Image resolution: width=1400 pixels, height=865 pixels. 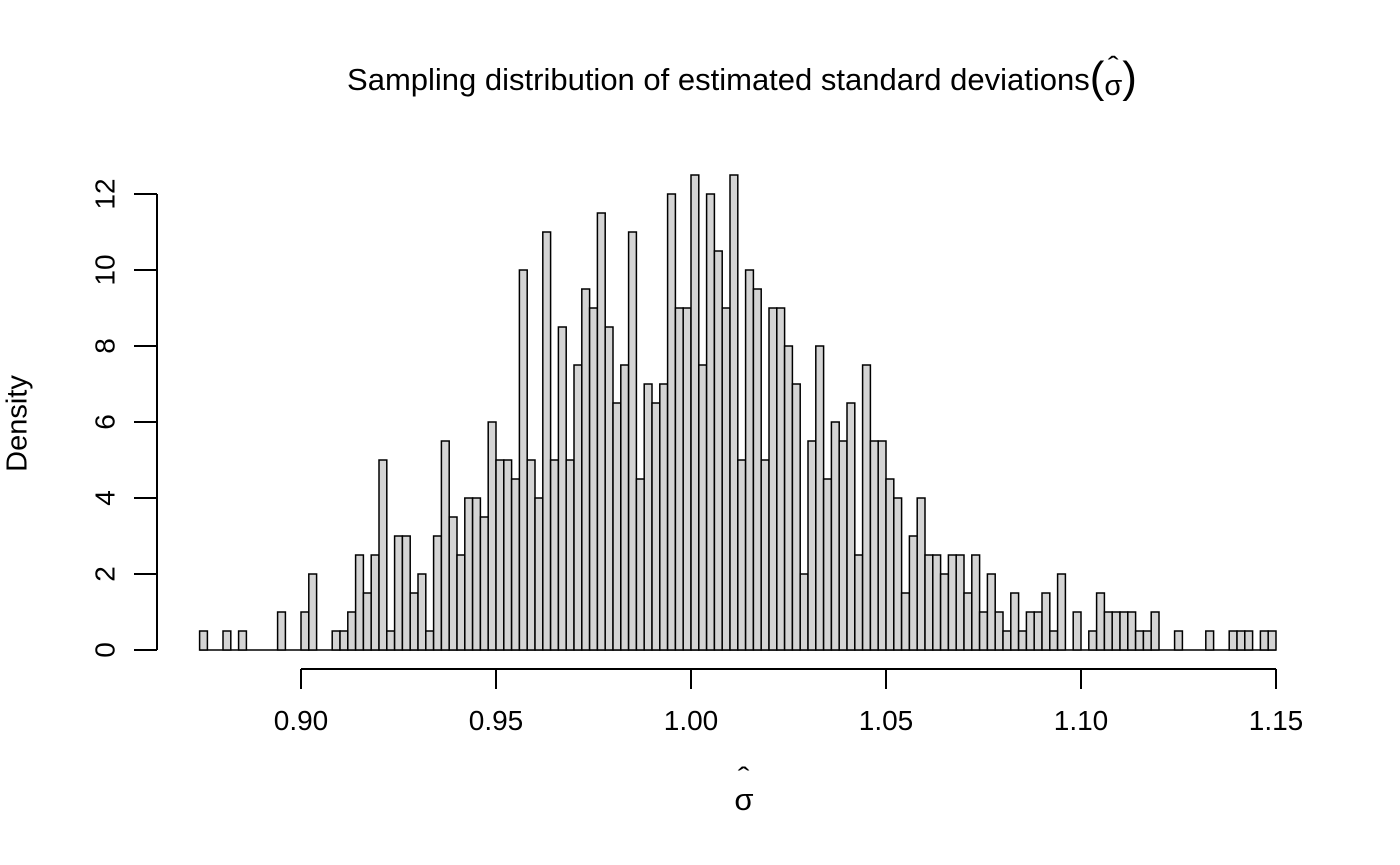 I want to click on y-axis-tick-label: 4, so click(x=105, y=498).